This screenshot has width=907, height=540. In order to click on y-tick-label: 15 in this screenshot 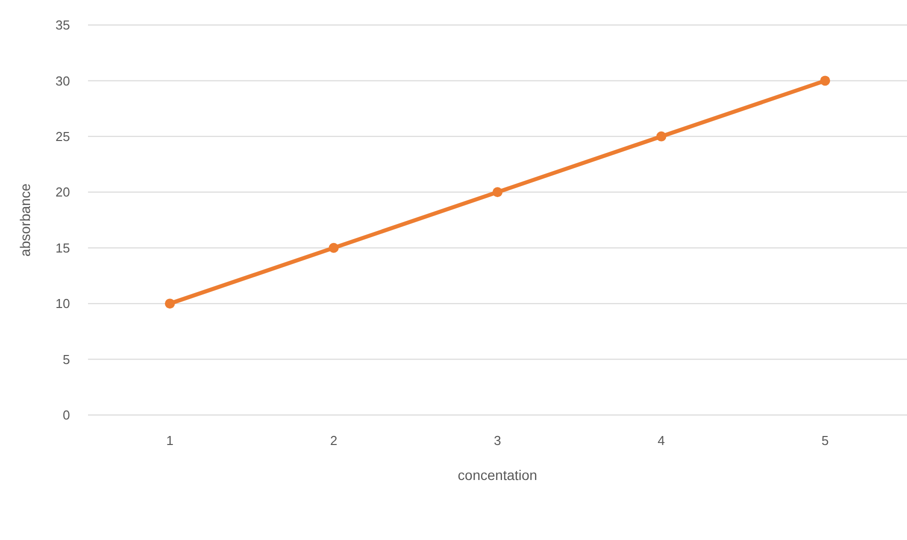, I will do `click(63, 248)`.